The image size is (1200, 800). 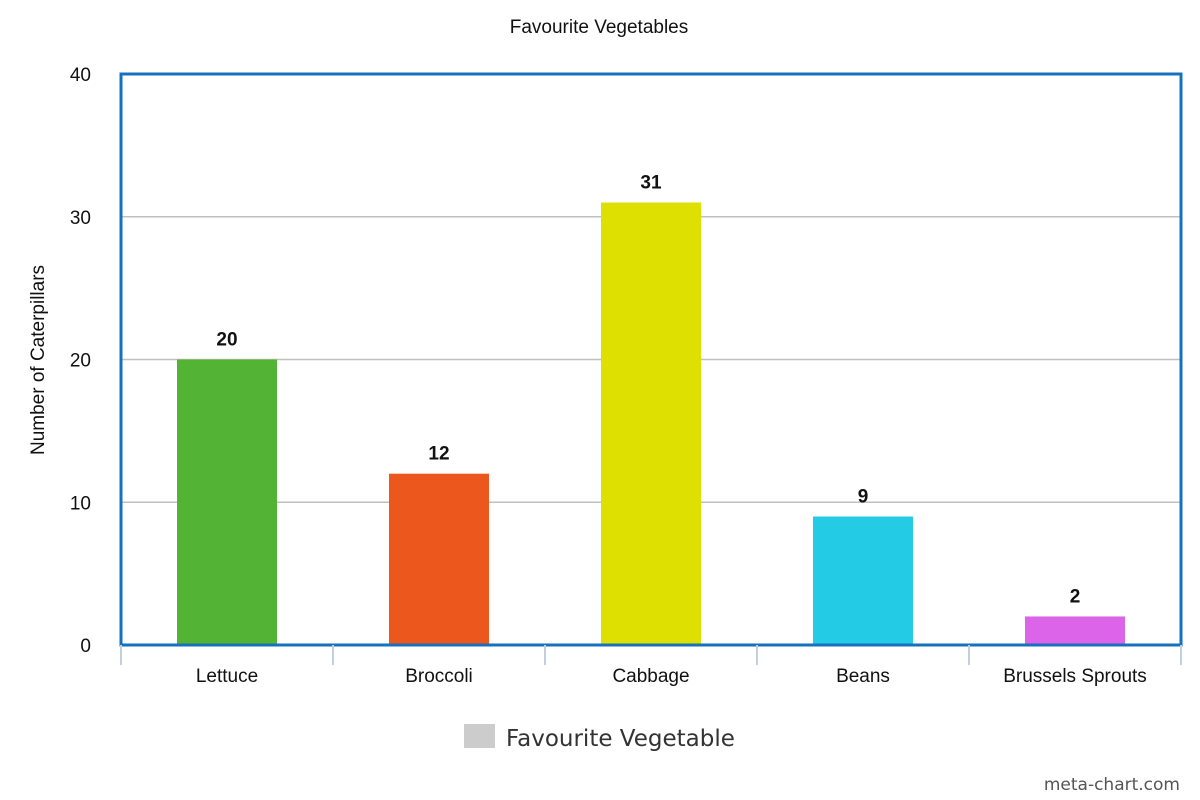 What do you see at coordinates (651, 182) in the screenshot?
I see `data-label: 31` at bounding box center [651, 182].